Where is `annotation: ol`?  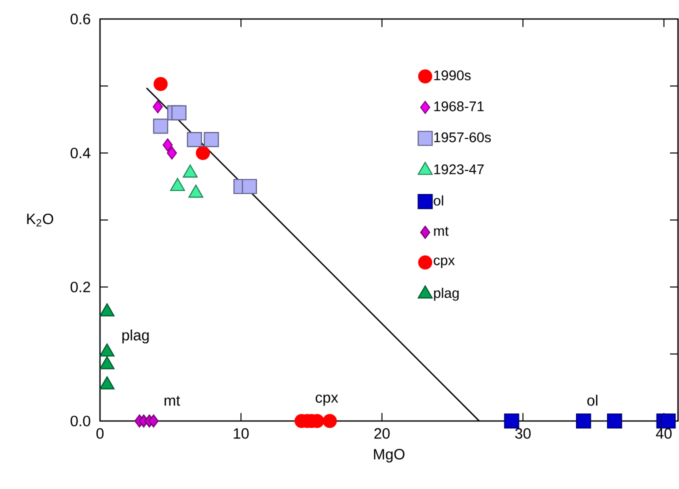 annotation: ol is located at coordinates (592, 400).